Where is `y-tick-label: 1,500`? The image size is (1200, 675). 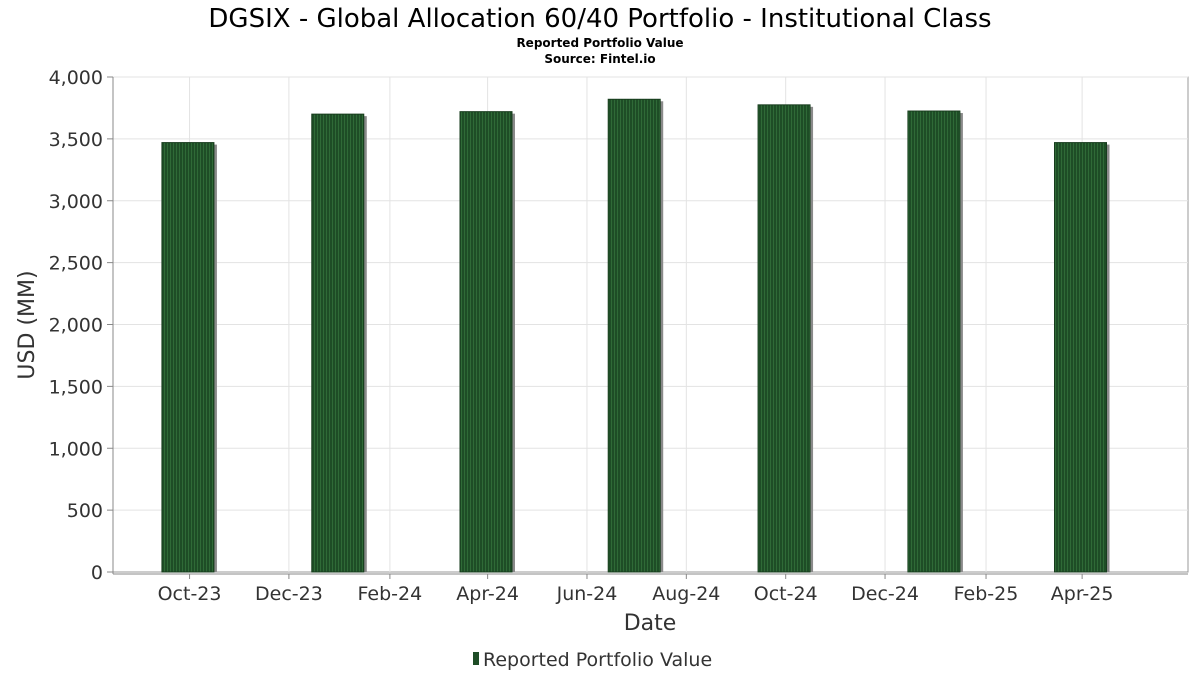
y-tick-label: 1,500 is located at coordinates (76, 387).